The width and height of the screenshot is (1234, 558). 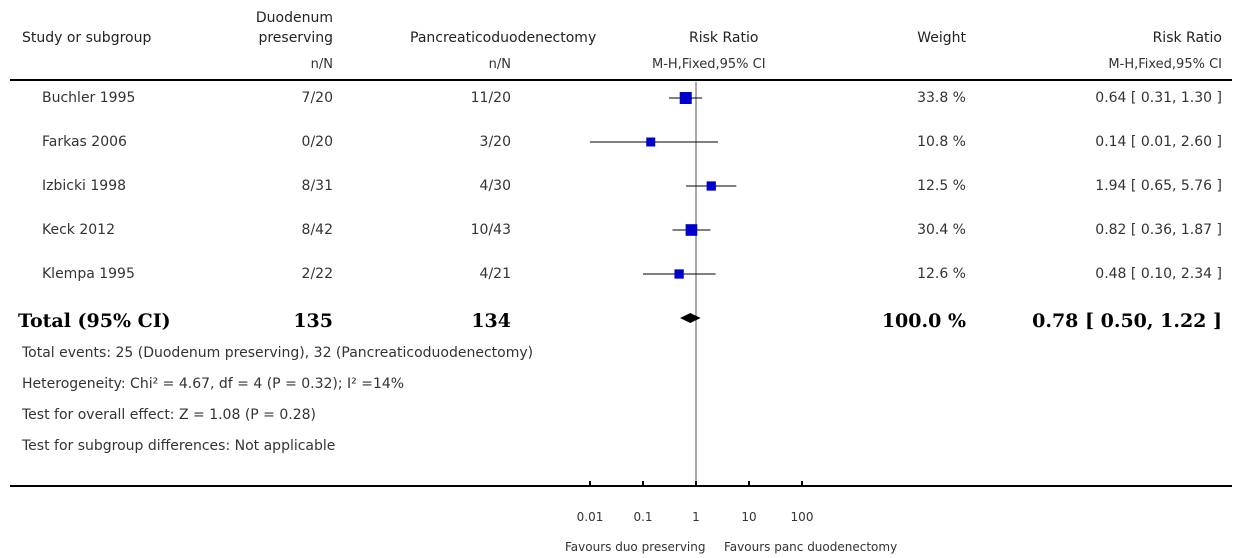 What do you see at coordinates (811, 547) in the screenshot?
I see `favours-right-label: Favours panc duodenectomy` at bounding box center [811, 547].